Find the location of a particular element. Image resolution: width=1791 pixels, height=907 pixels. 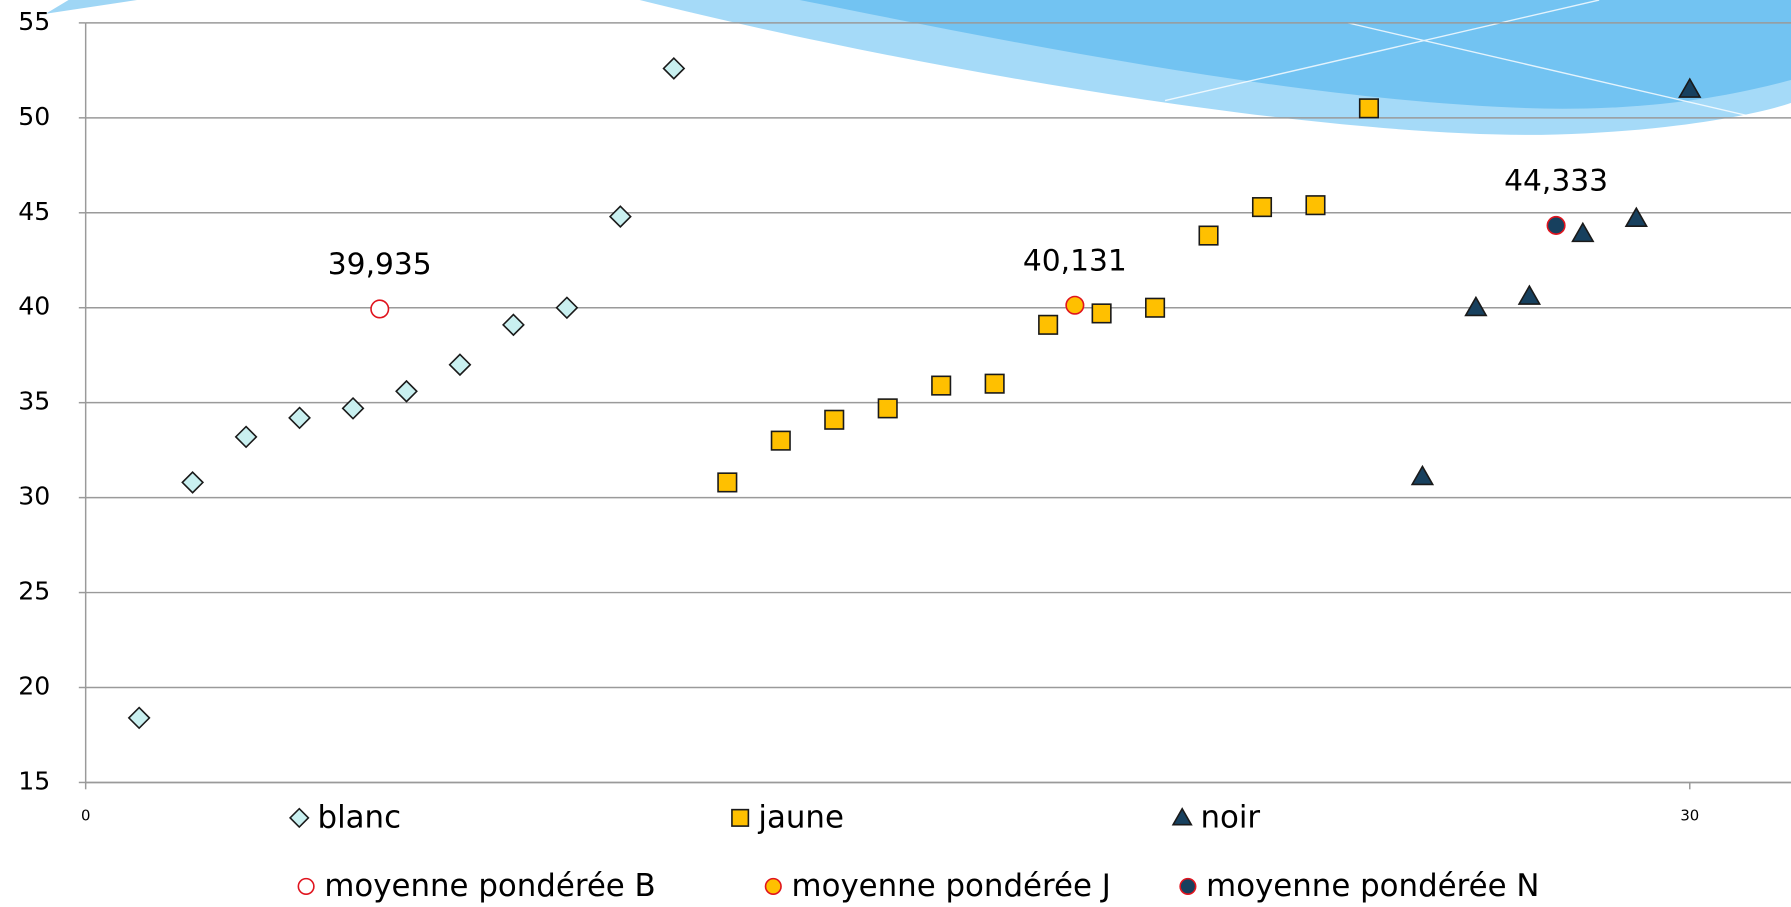

legend-label: jaune is located at coordinates (800, 818).